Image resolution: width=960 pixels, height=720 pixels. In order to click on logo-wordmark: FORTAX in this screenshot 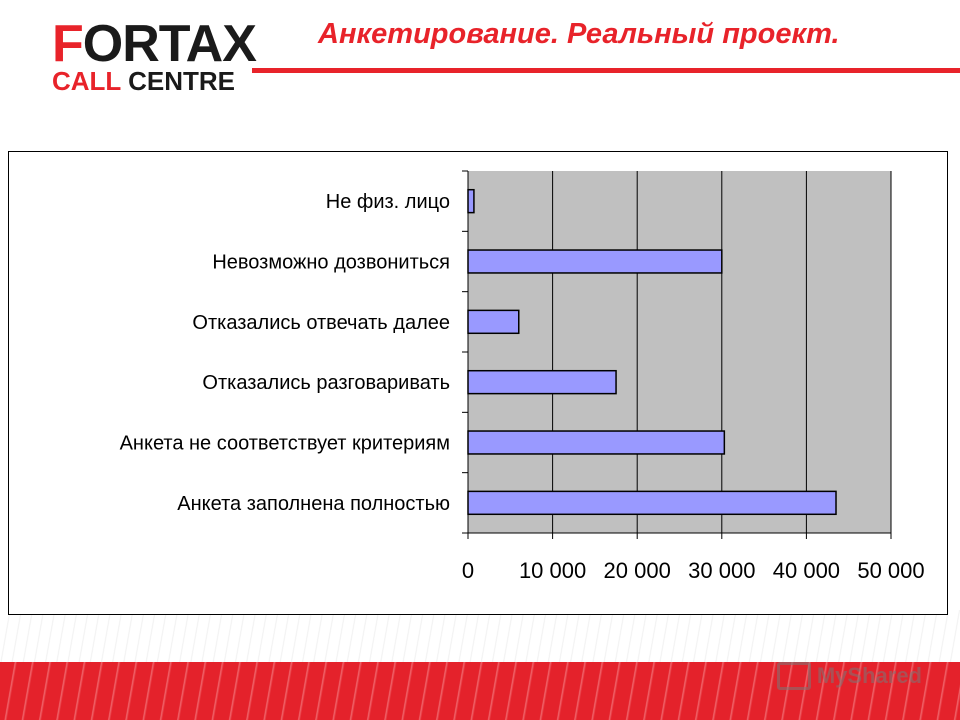, I will do `click(154, 44)`.